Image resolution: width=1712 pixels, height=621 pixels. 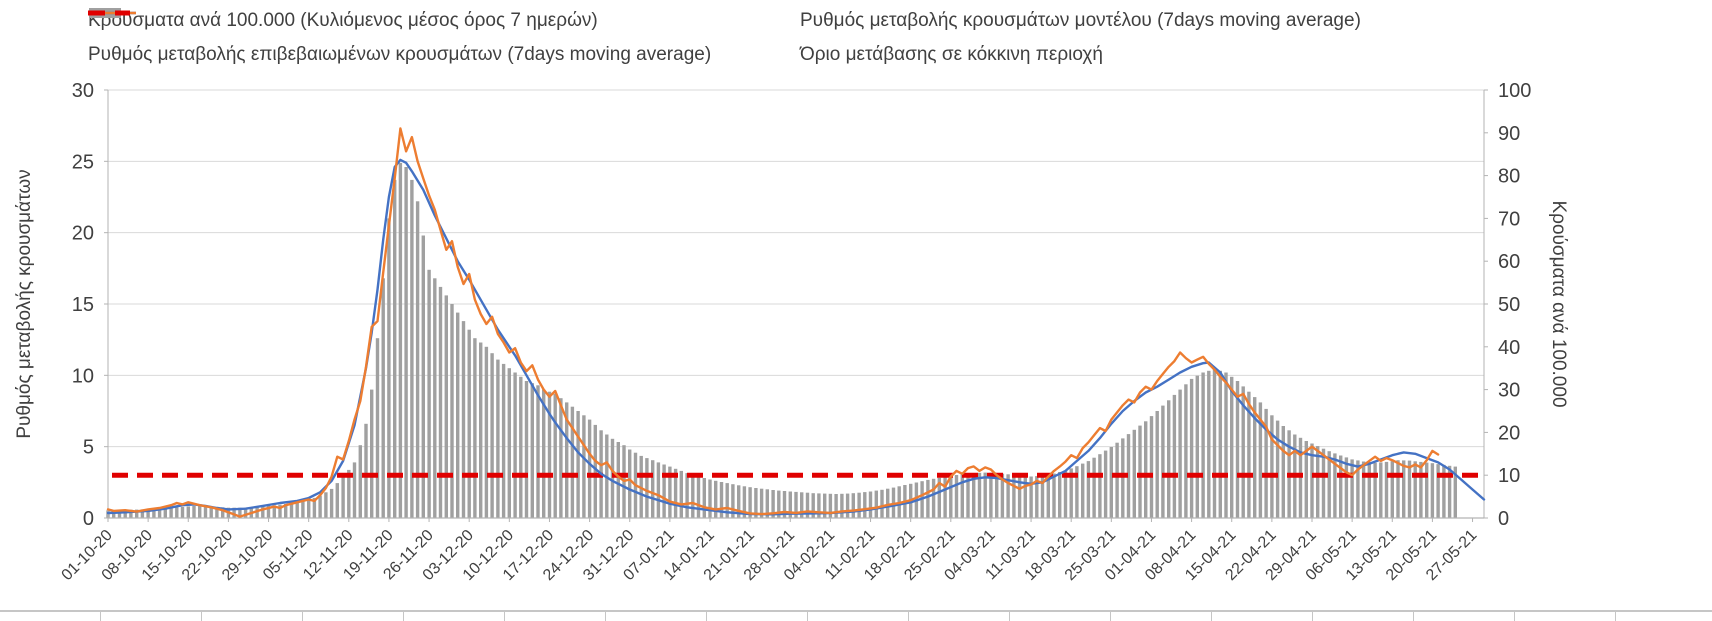 What do you see at coordinates (83, 162) in the screenshot?
I see `svg-text: 25` at bounding box center [83, 162].